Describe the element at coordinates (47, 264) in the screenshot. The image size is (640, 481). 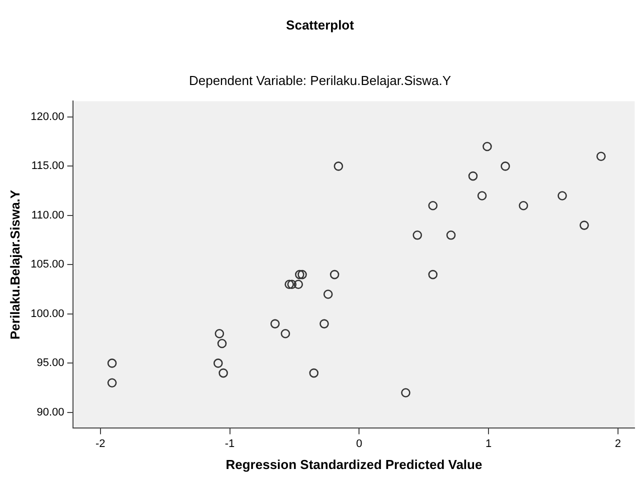
I see `y-tick-label: 105.00` at that location.